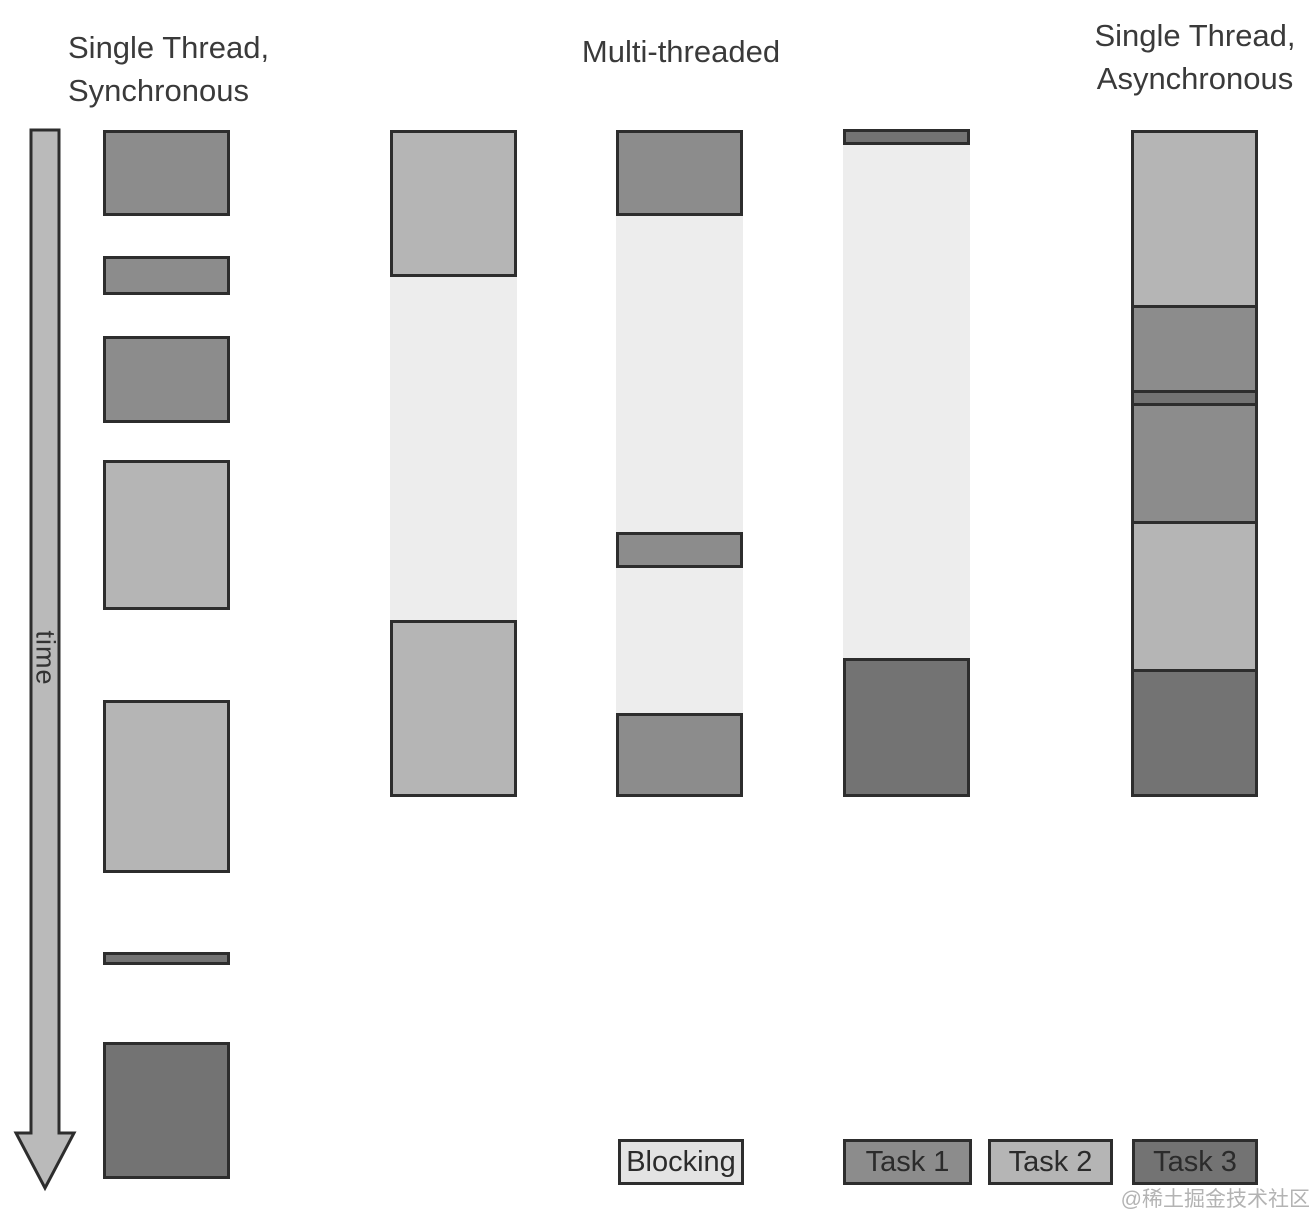 This screenshot has height=1211, width=1315. What do you see at coordinates (1195, 57) in the screenshot?
I see `title-single-thread-asynchronous: Single Thread, Asynchronous` at bounding box center [1195, 57].